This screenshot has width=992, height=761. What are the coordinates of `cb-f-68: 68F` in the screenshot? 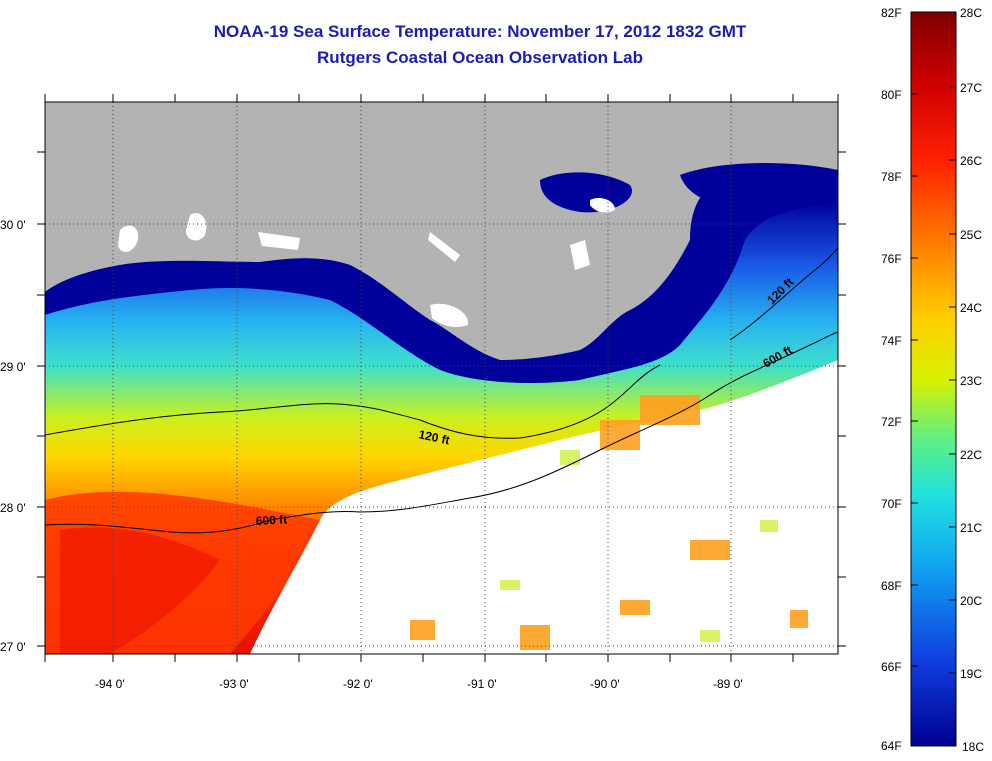 It's located at (891, 586).